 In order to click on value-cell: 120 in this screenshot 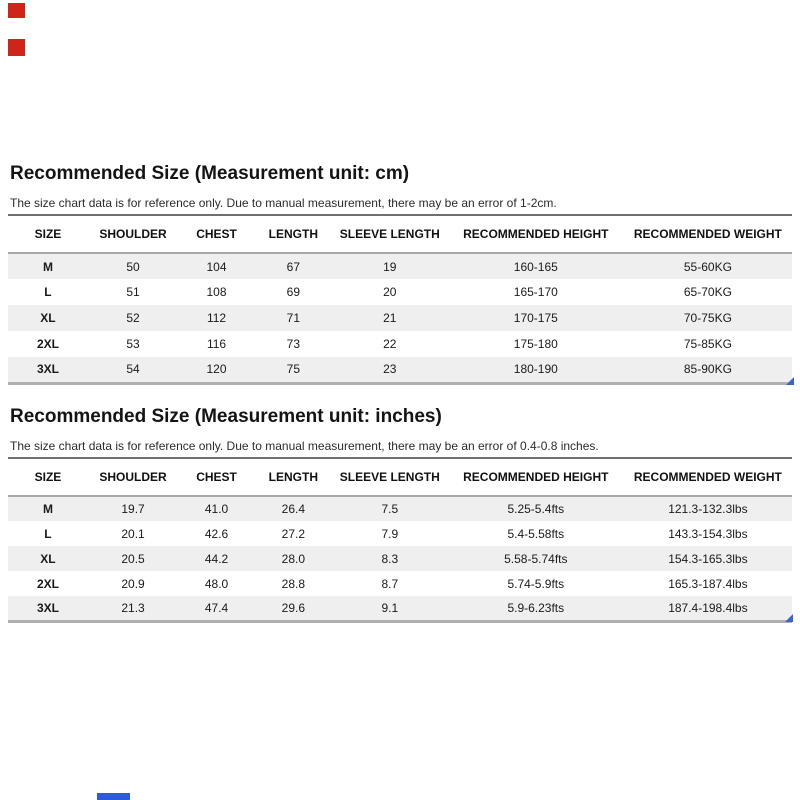, I will do `click(216, 369)`.